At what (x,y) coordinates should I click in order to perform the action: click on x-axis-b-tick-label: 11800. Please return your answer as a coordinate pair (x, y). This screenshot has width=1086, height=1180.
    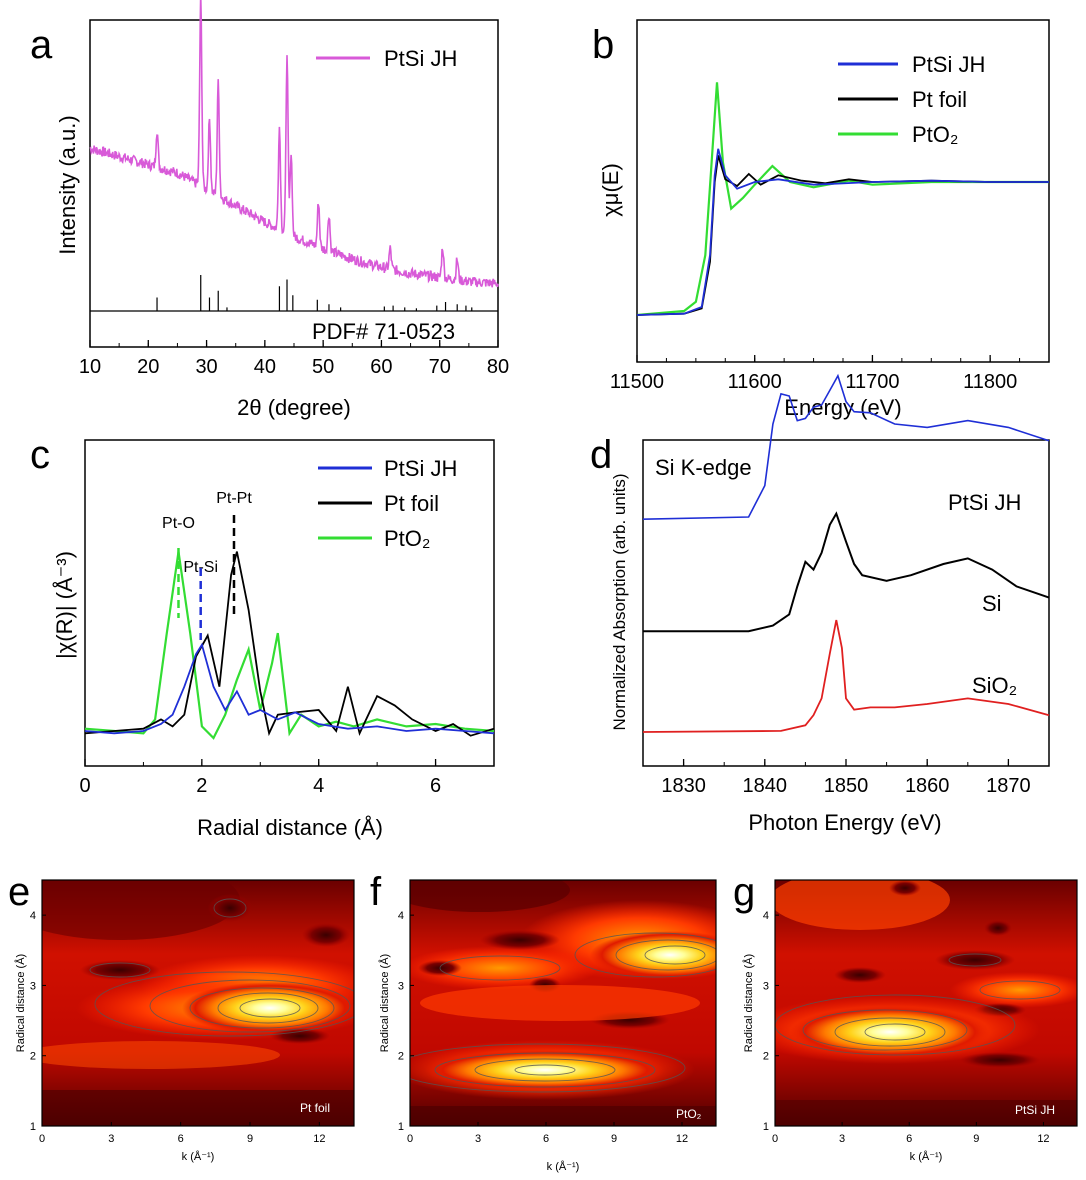
    Looking at the image, I should click on (990, 382).